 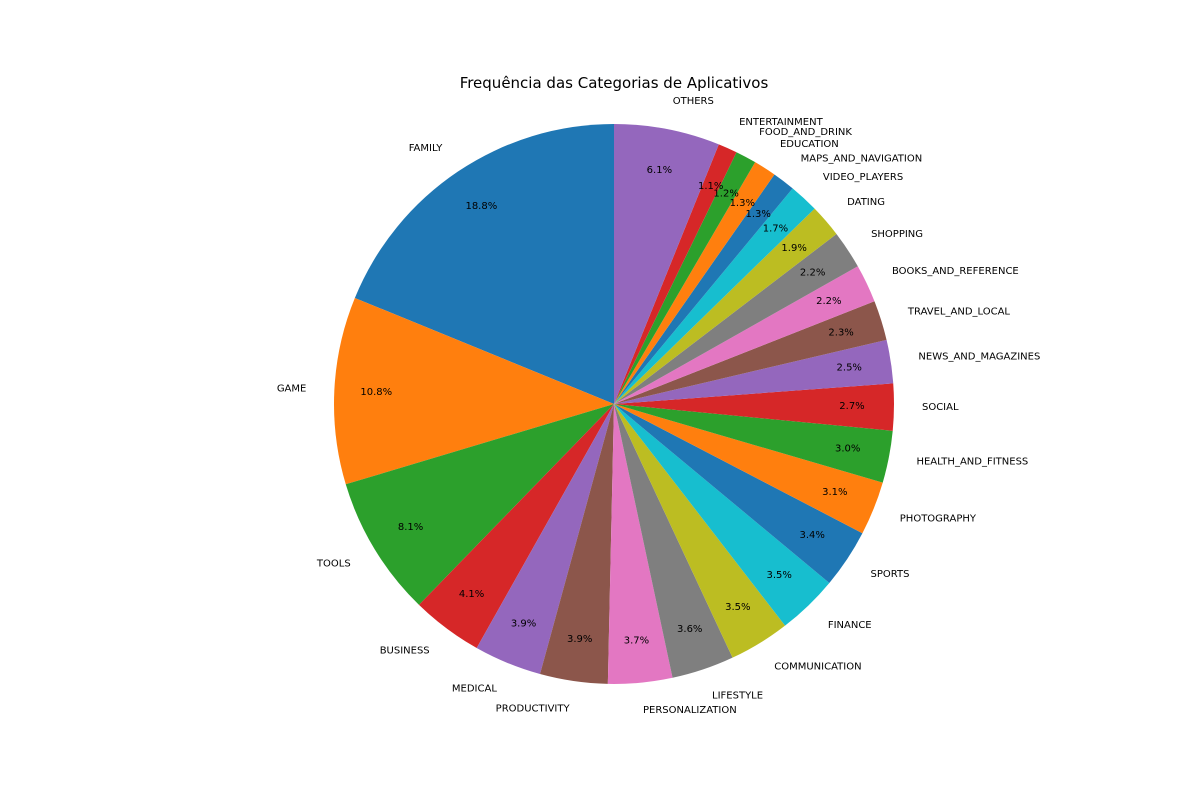 I want to click on category-label-lifestyle: LIFESTYLE, so click(x=737, y=695).